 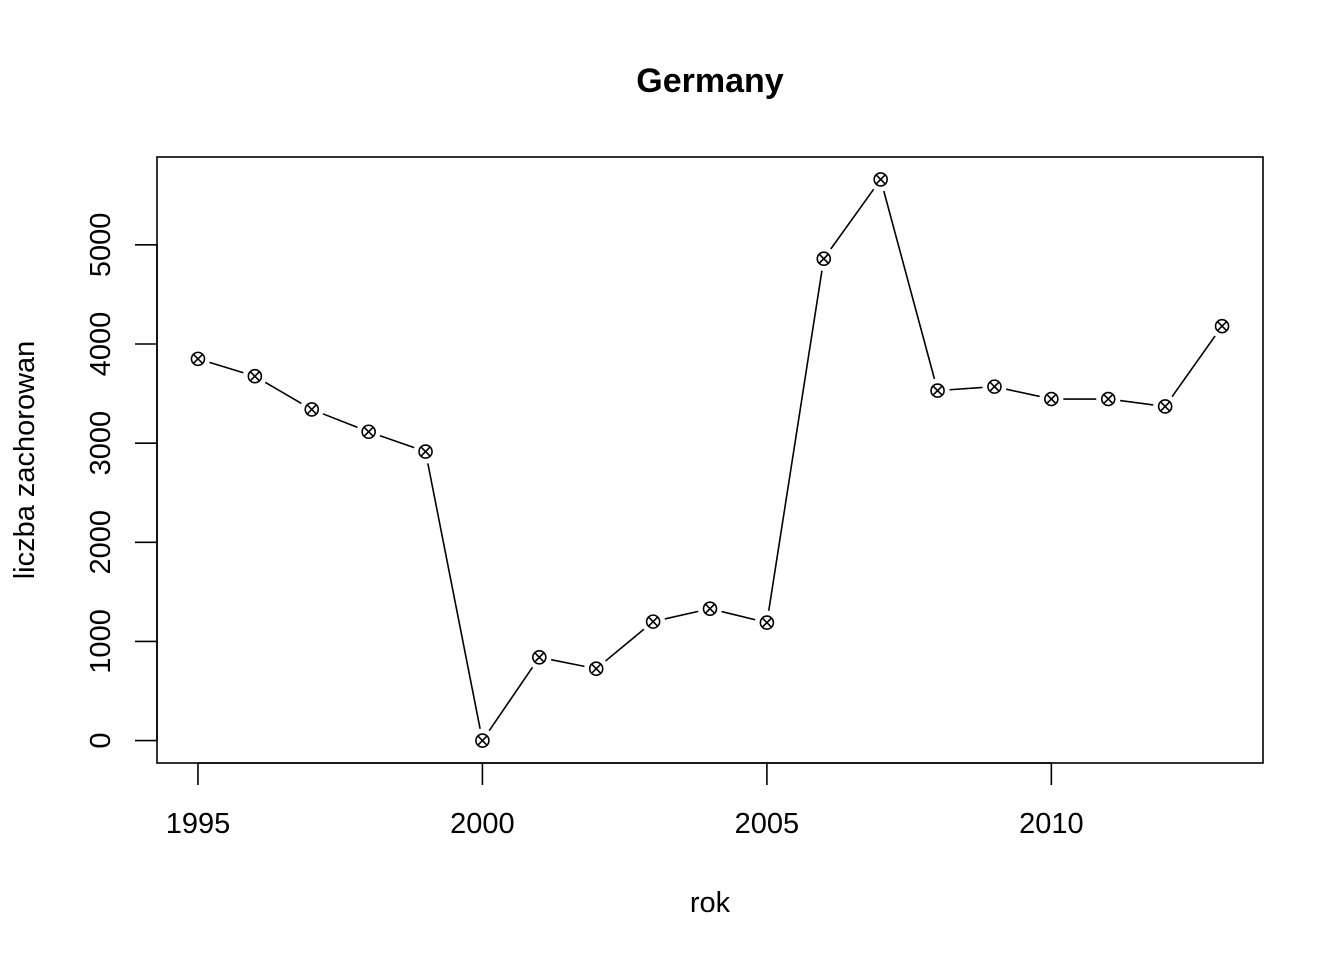 I want to click on x-tick-label: 2000, so click(x=482, y=824).